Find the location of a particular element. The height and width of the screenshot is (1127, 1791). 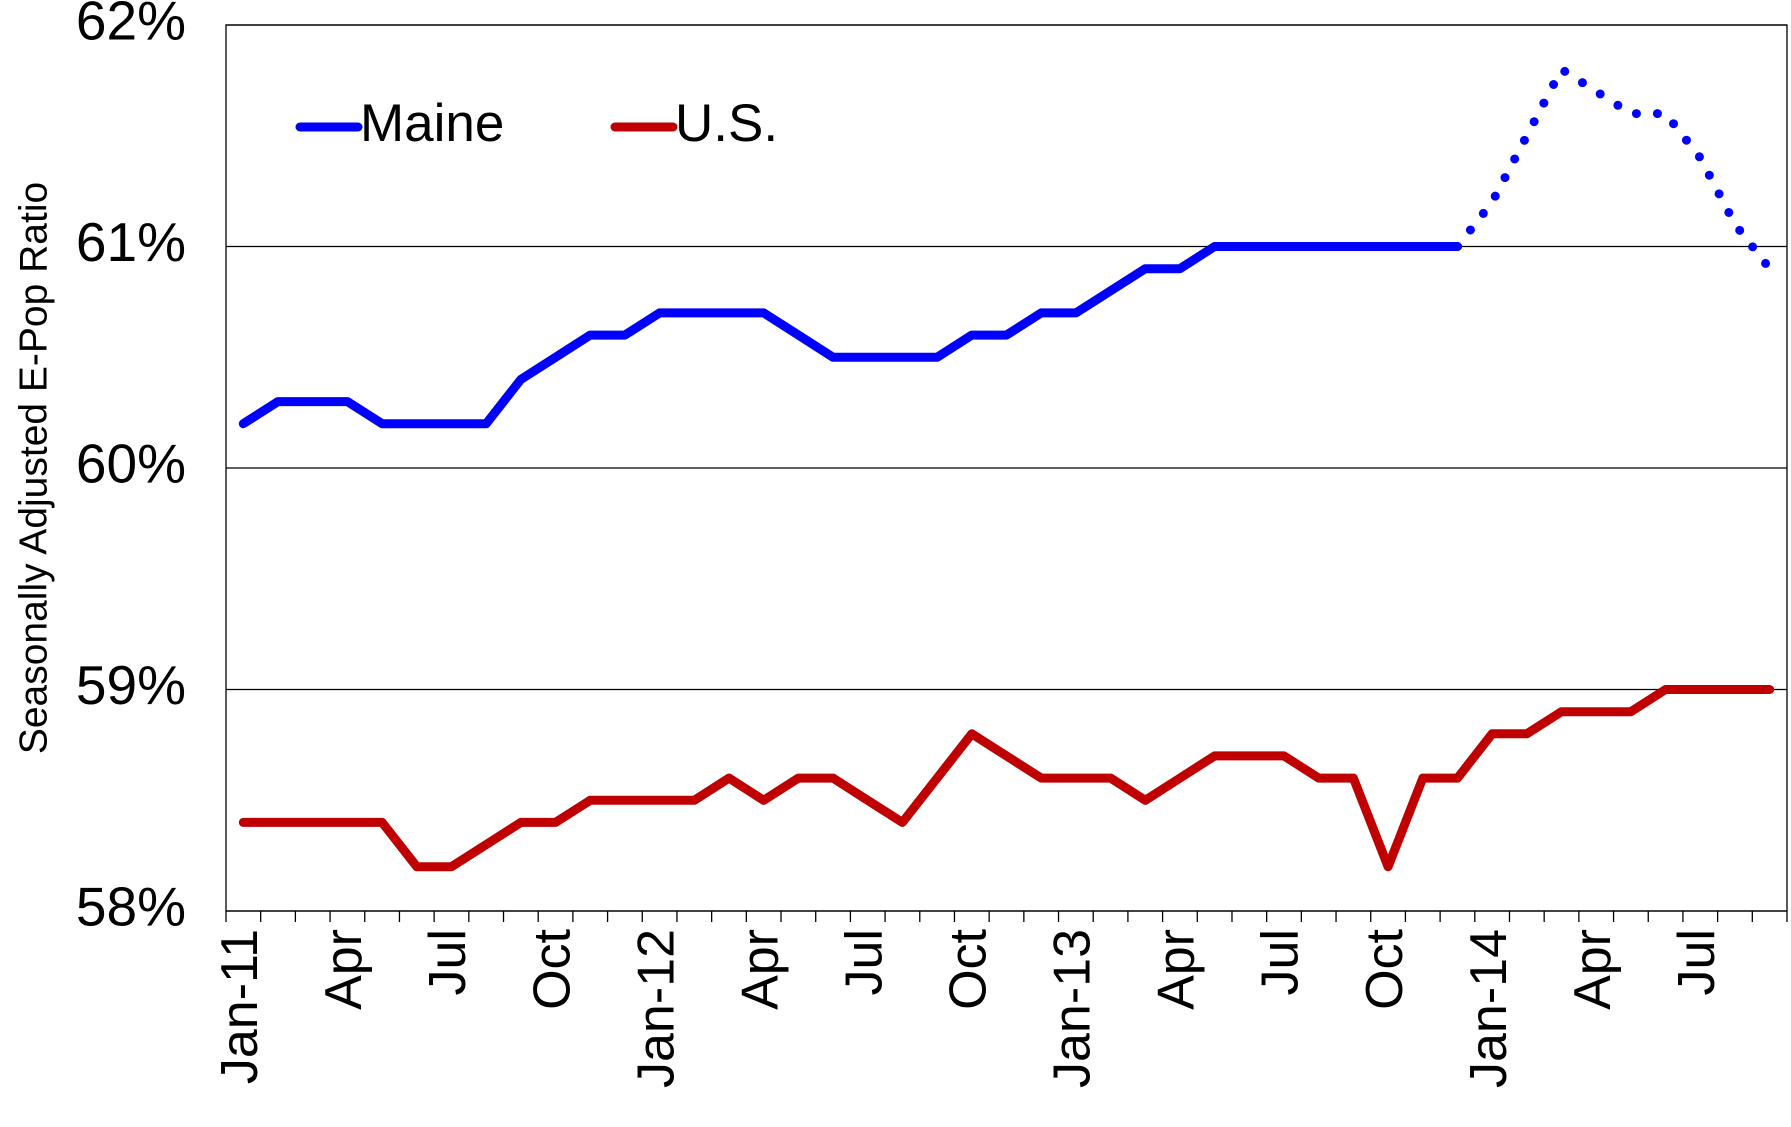

y-tick-label: 58% is located at coordinates (131, 907).